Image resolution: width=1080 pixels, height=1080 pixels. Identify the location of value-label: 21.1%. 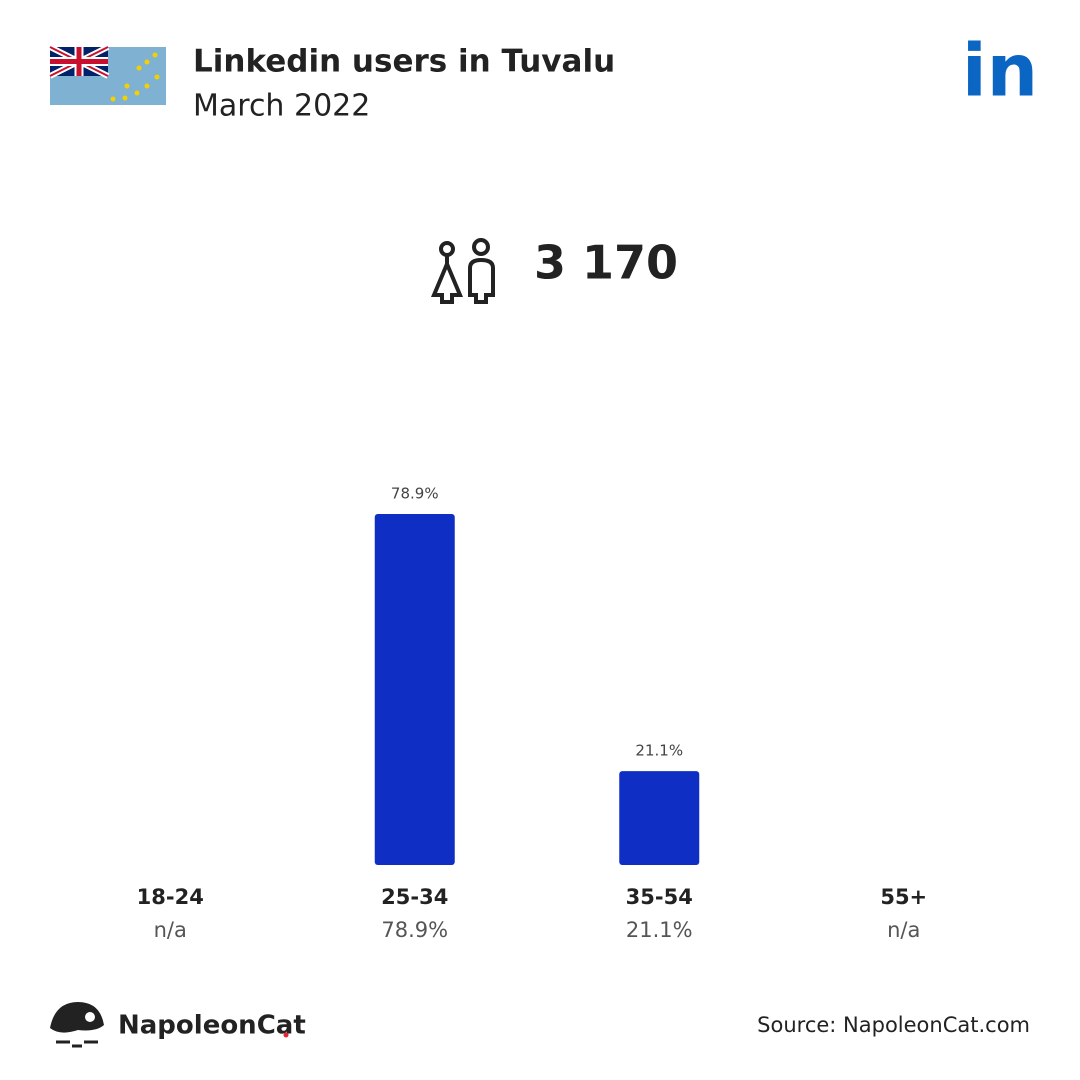
(659, 930).